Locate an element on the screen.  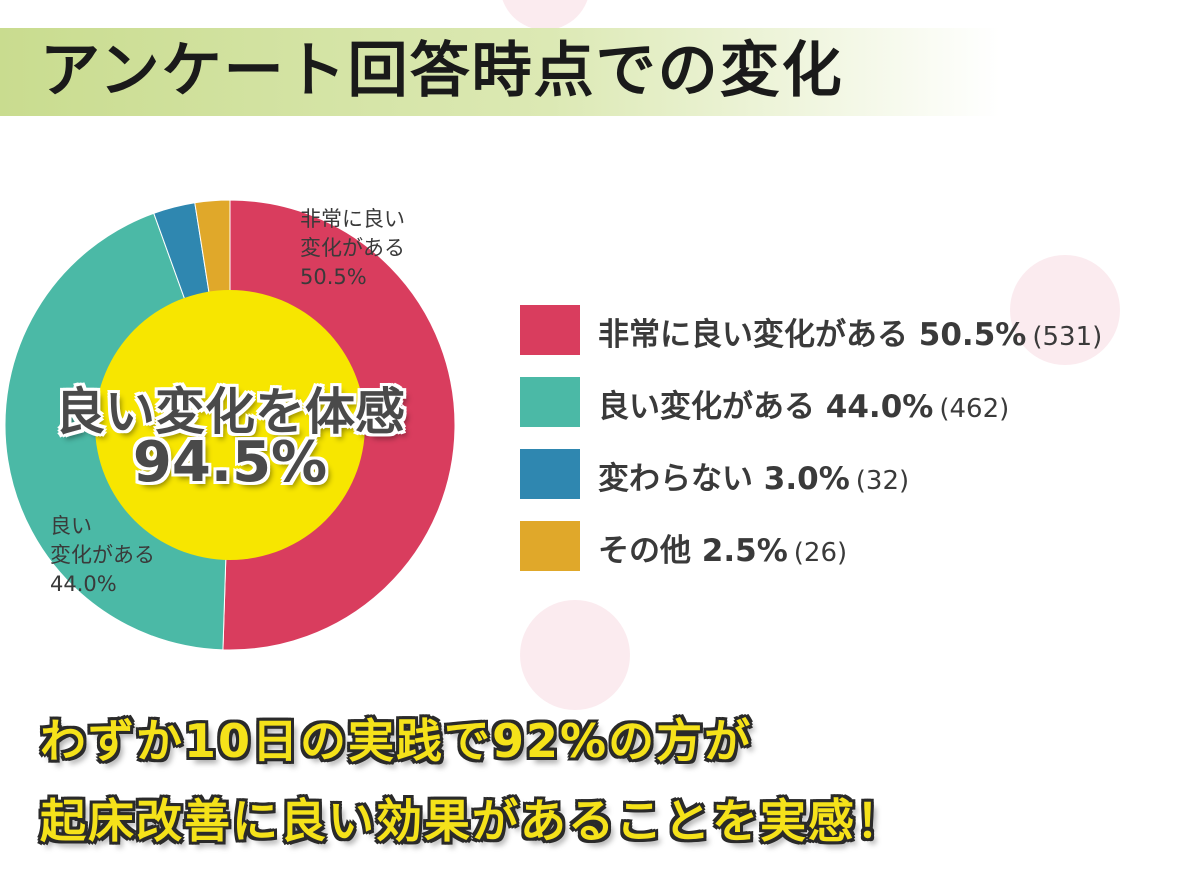
legend-count: (531) is located at coordinates (1067, 337).